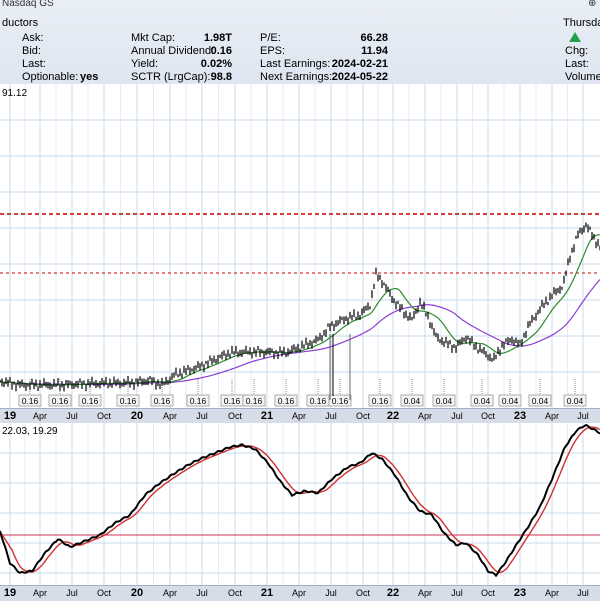  What do you see at coordinates (217, 38) in the screenshot?
I see `mktcap-value: 1.98T` at bounding box center [217, 38].